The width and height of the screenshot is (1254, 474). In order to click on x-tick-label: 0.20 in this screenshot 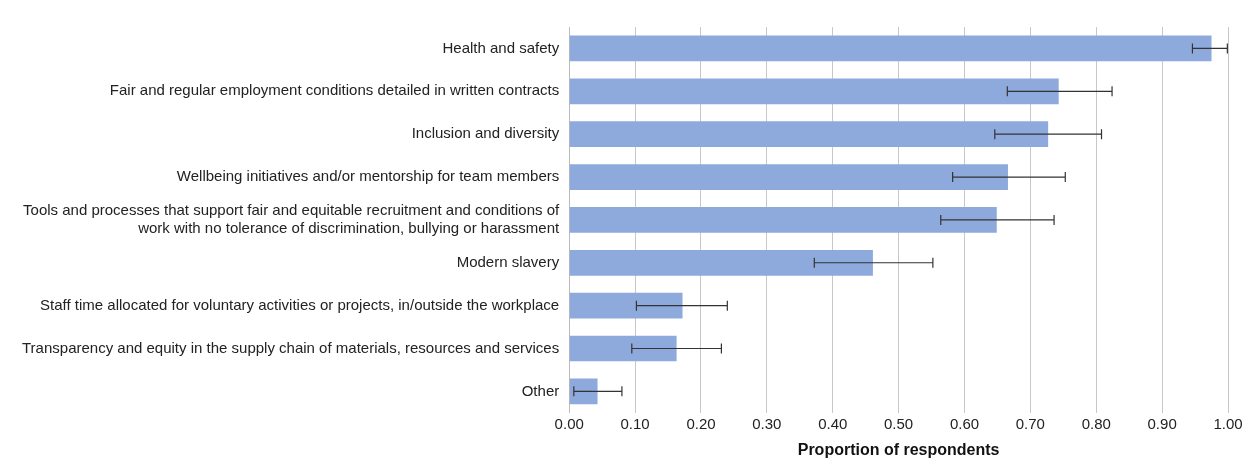, I will do `click(701, 423)`.